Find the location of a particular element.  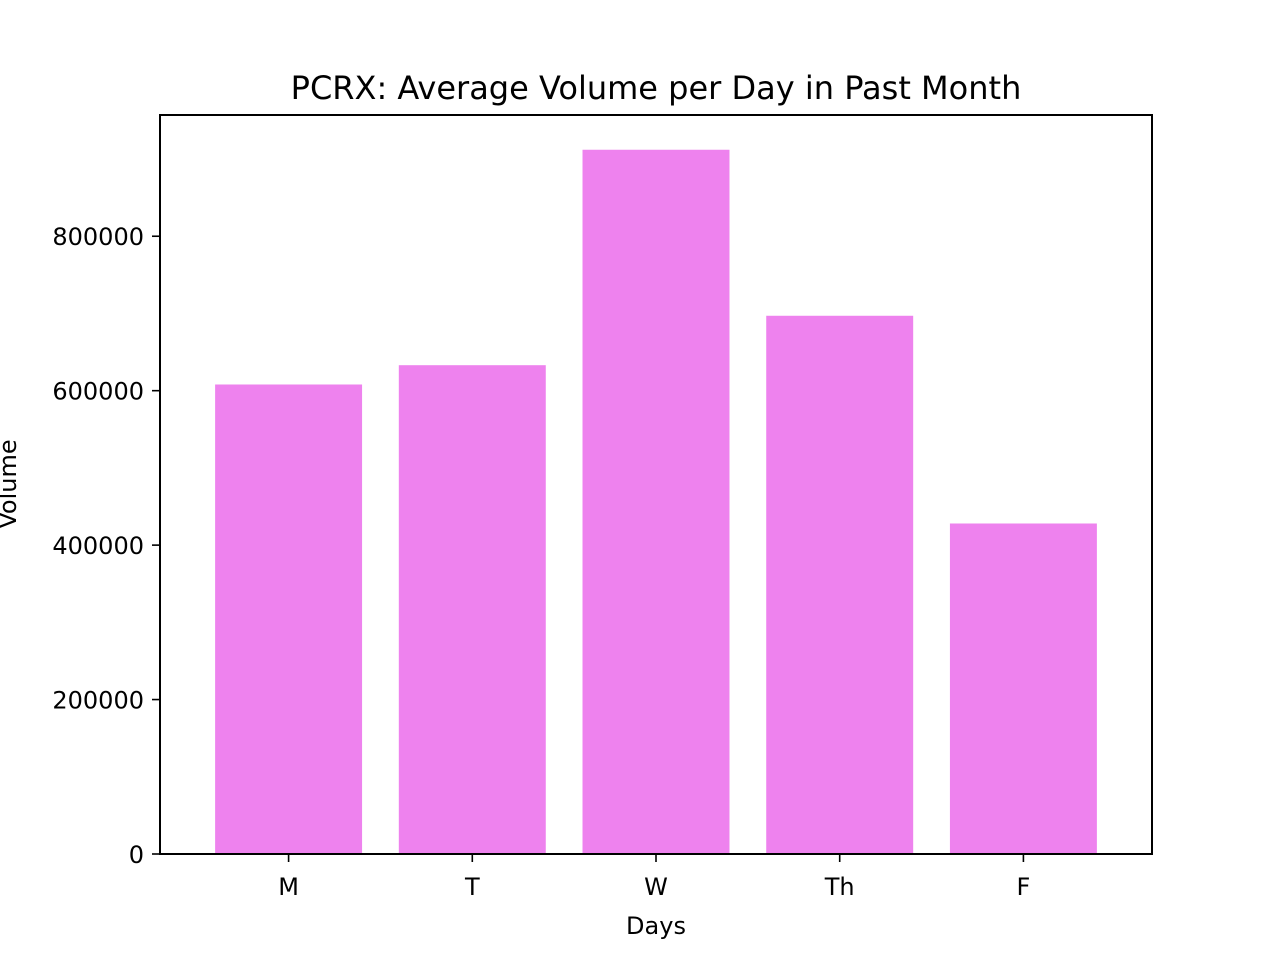

y-tick-label: 600000 is located at coordinates (98, 392).